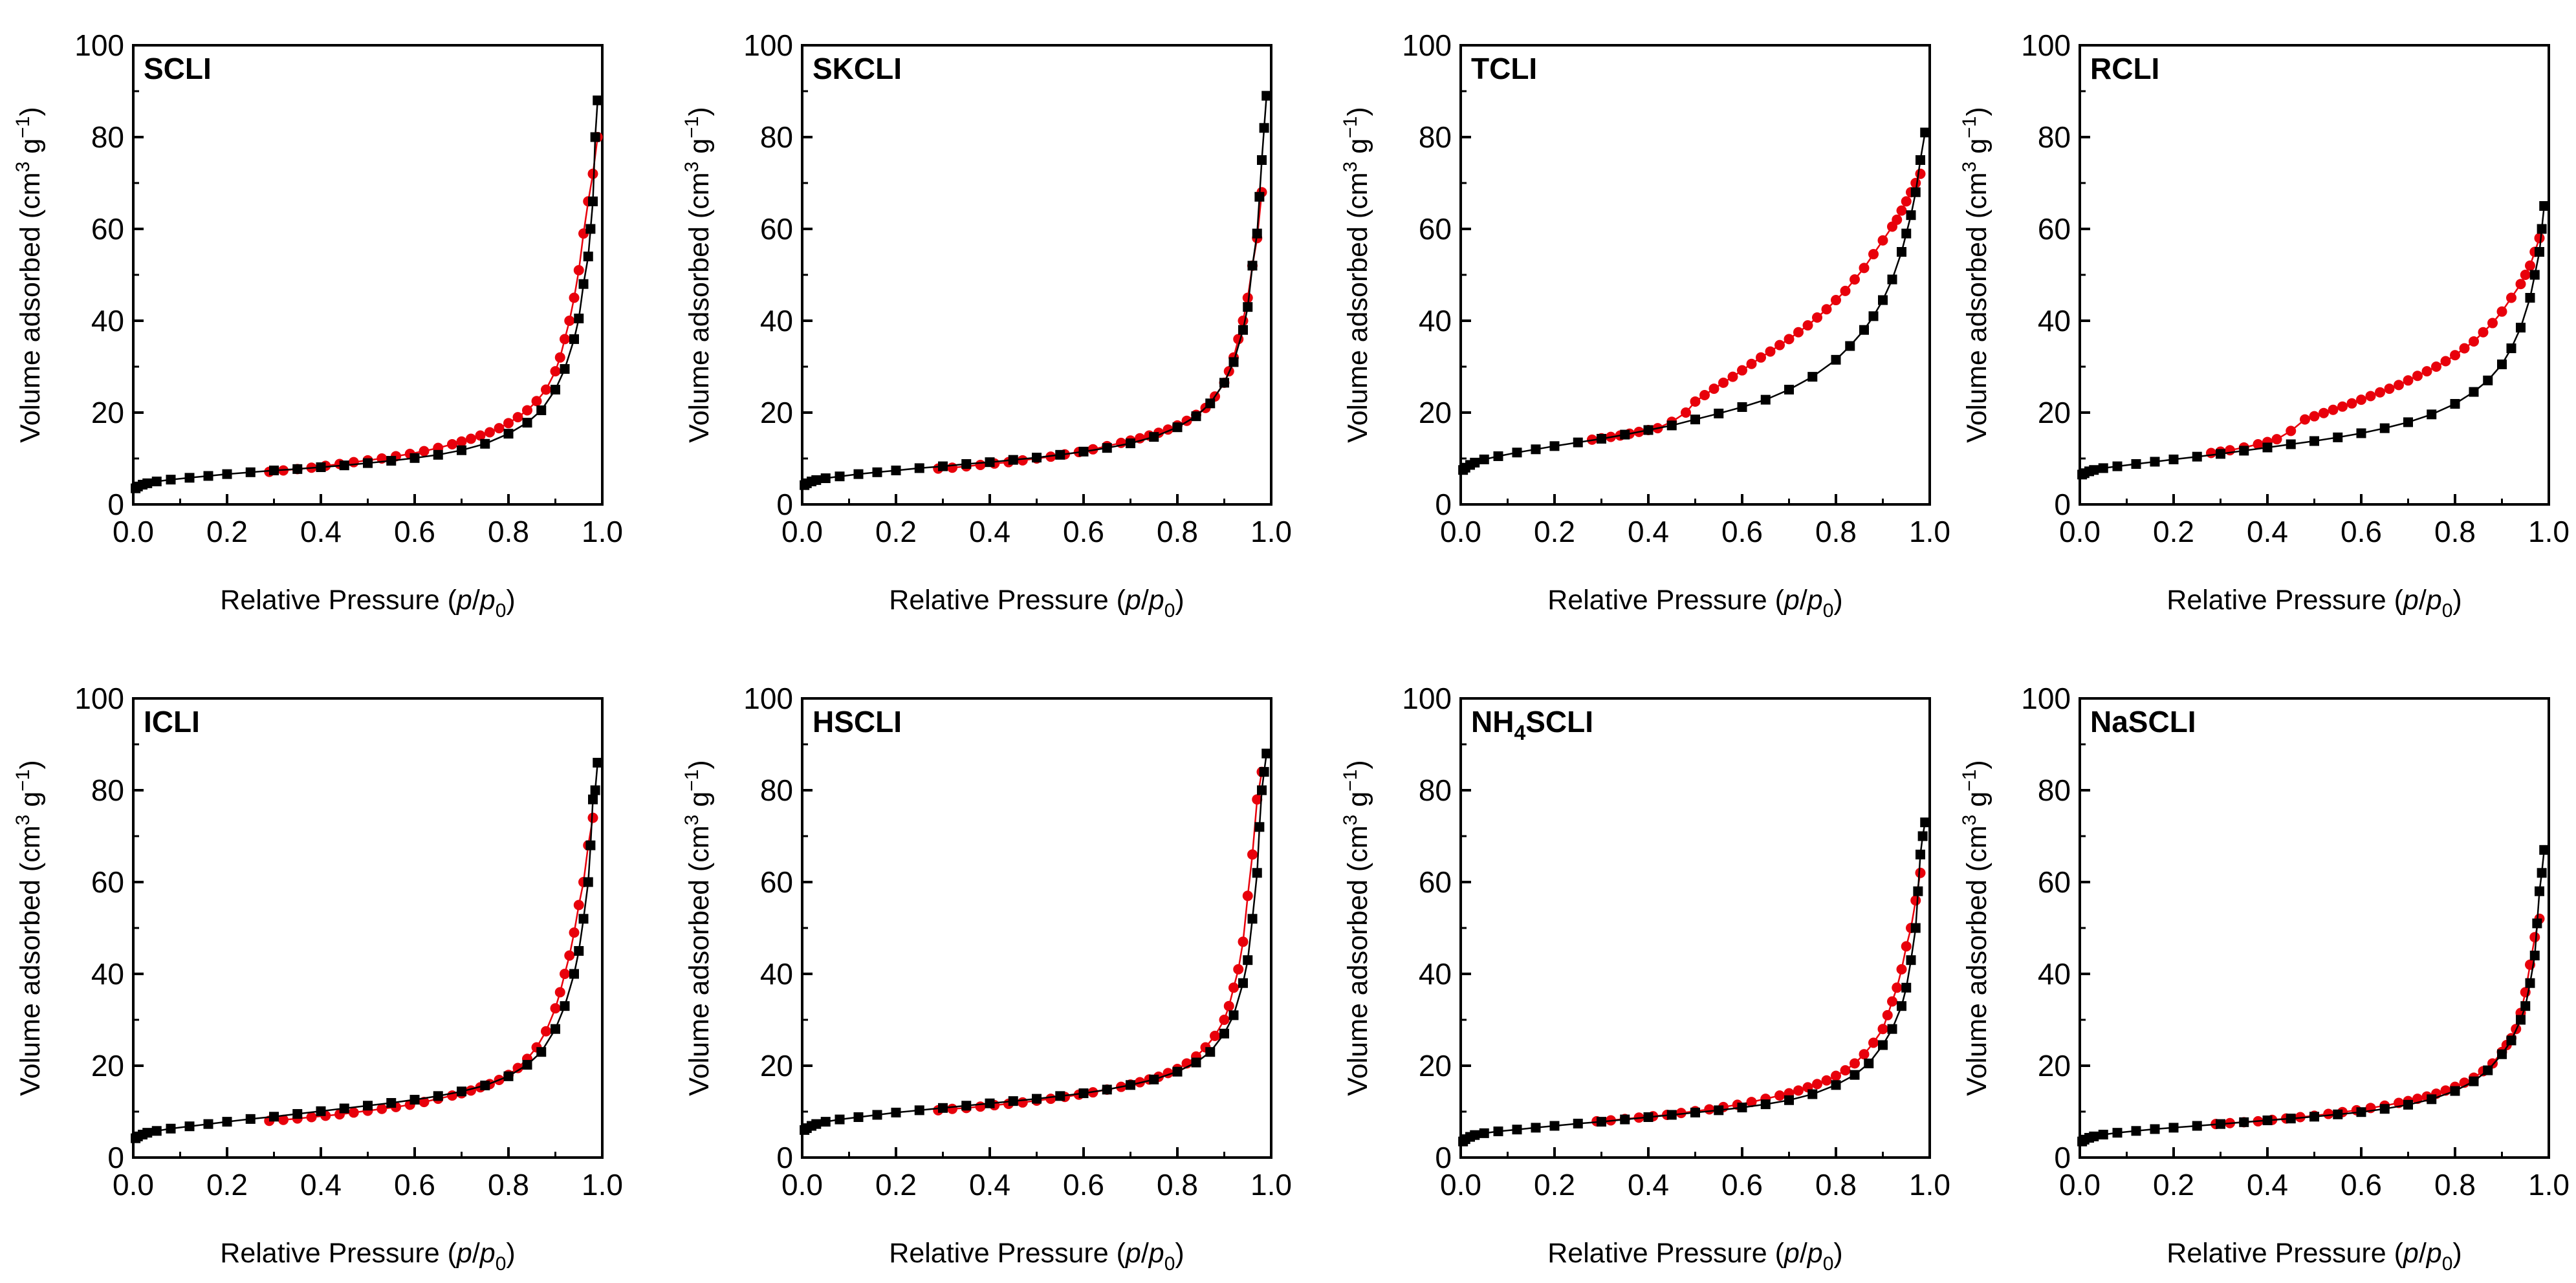 The height and width of the screenshot is (1283, 2576). What do you see at coordinates (29, 274) in the screenshot?
I see `y-axis-label: Volume adsorbed (cm3 g−1)` at bounding box center [29, 274].